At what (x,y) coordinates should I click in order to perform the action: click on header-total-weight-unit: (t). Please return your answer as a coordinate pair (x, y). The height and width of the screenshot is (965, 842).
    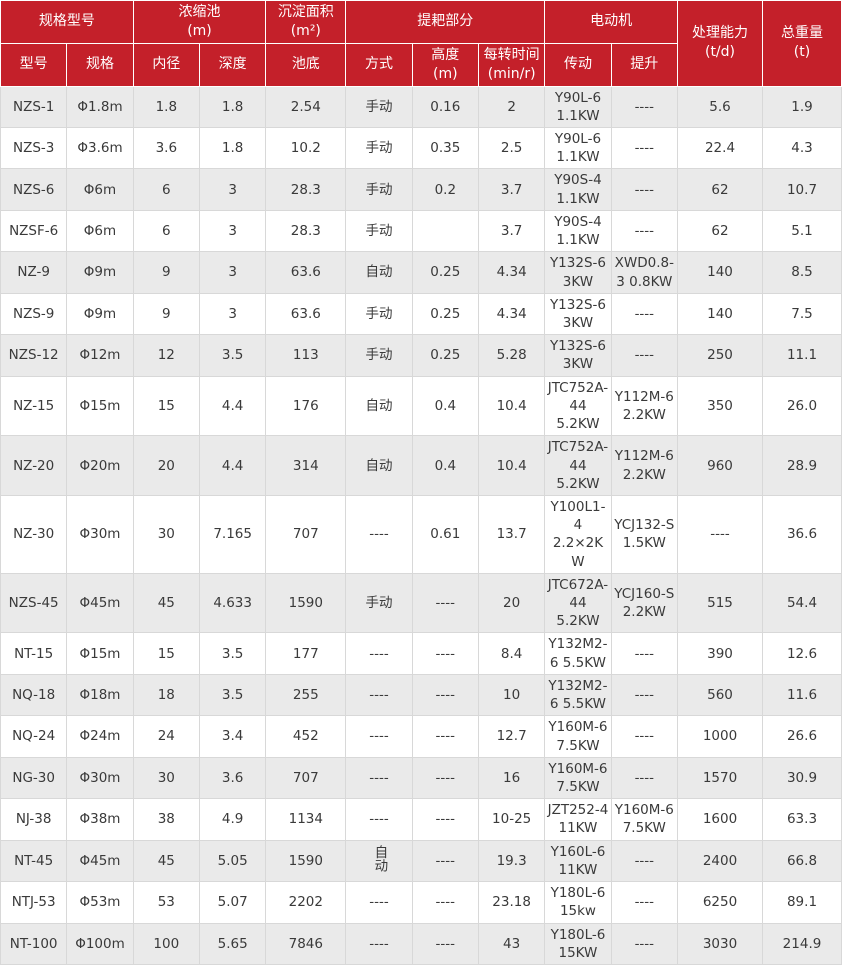
    Looking at the image, I should click on (802, 52).